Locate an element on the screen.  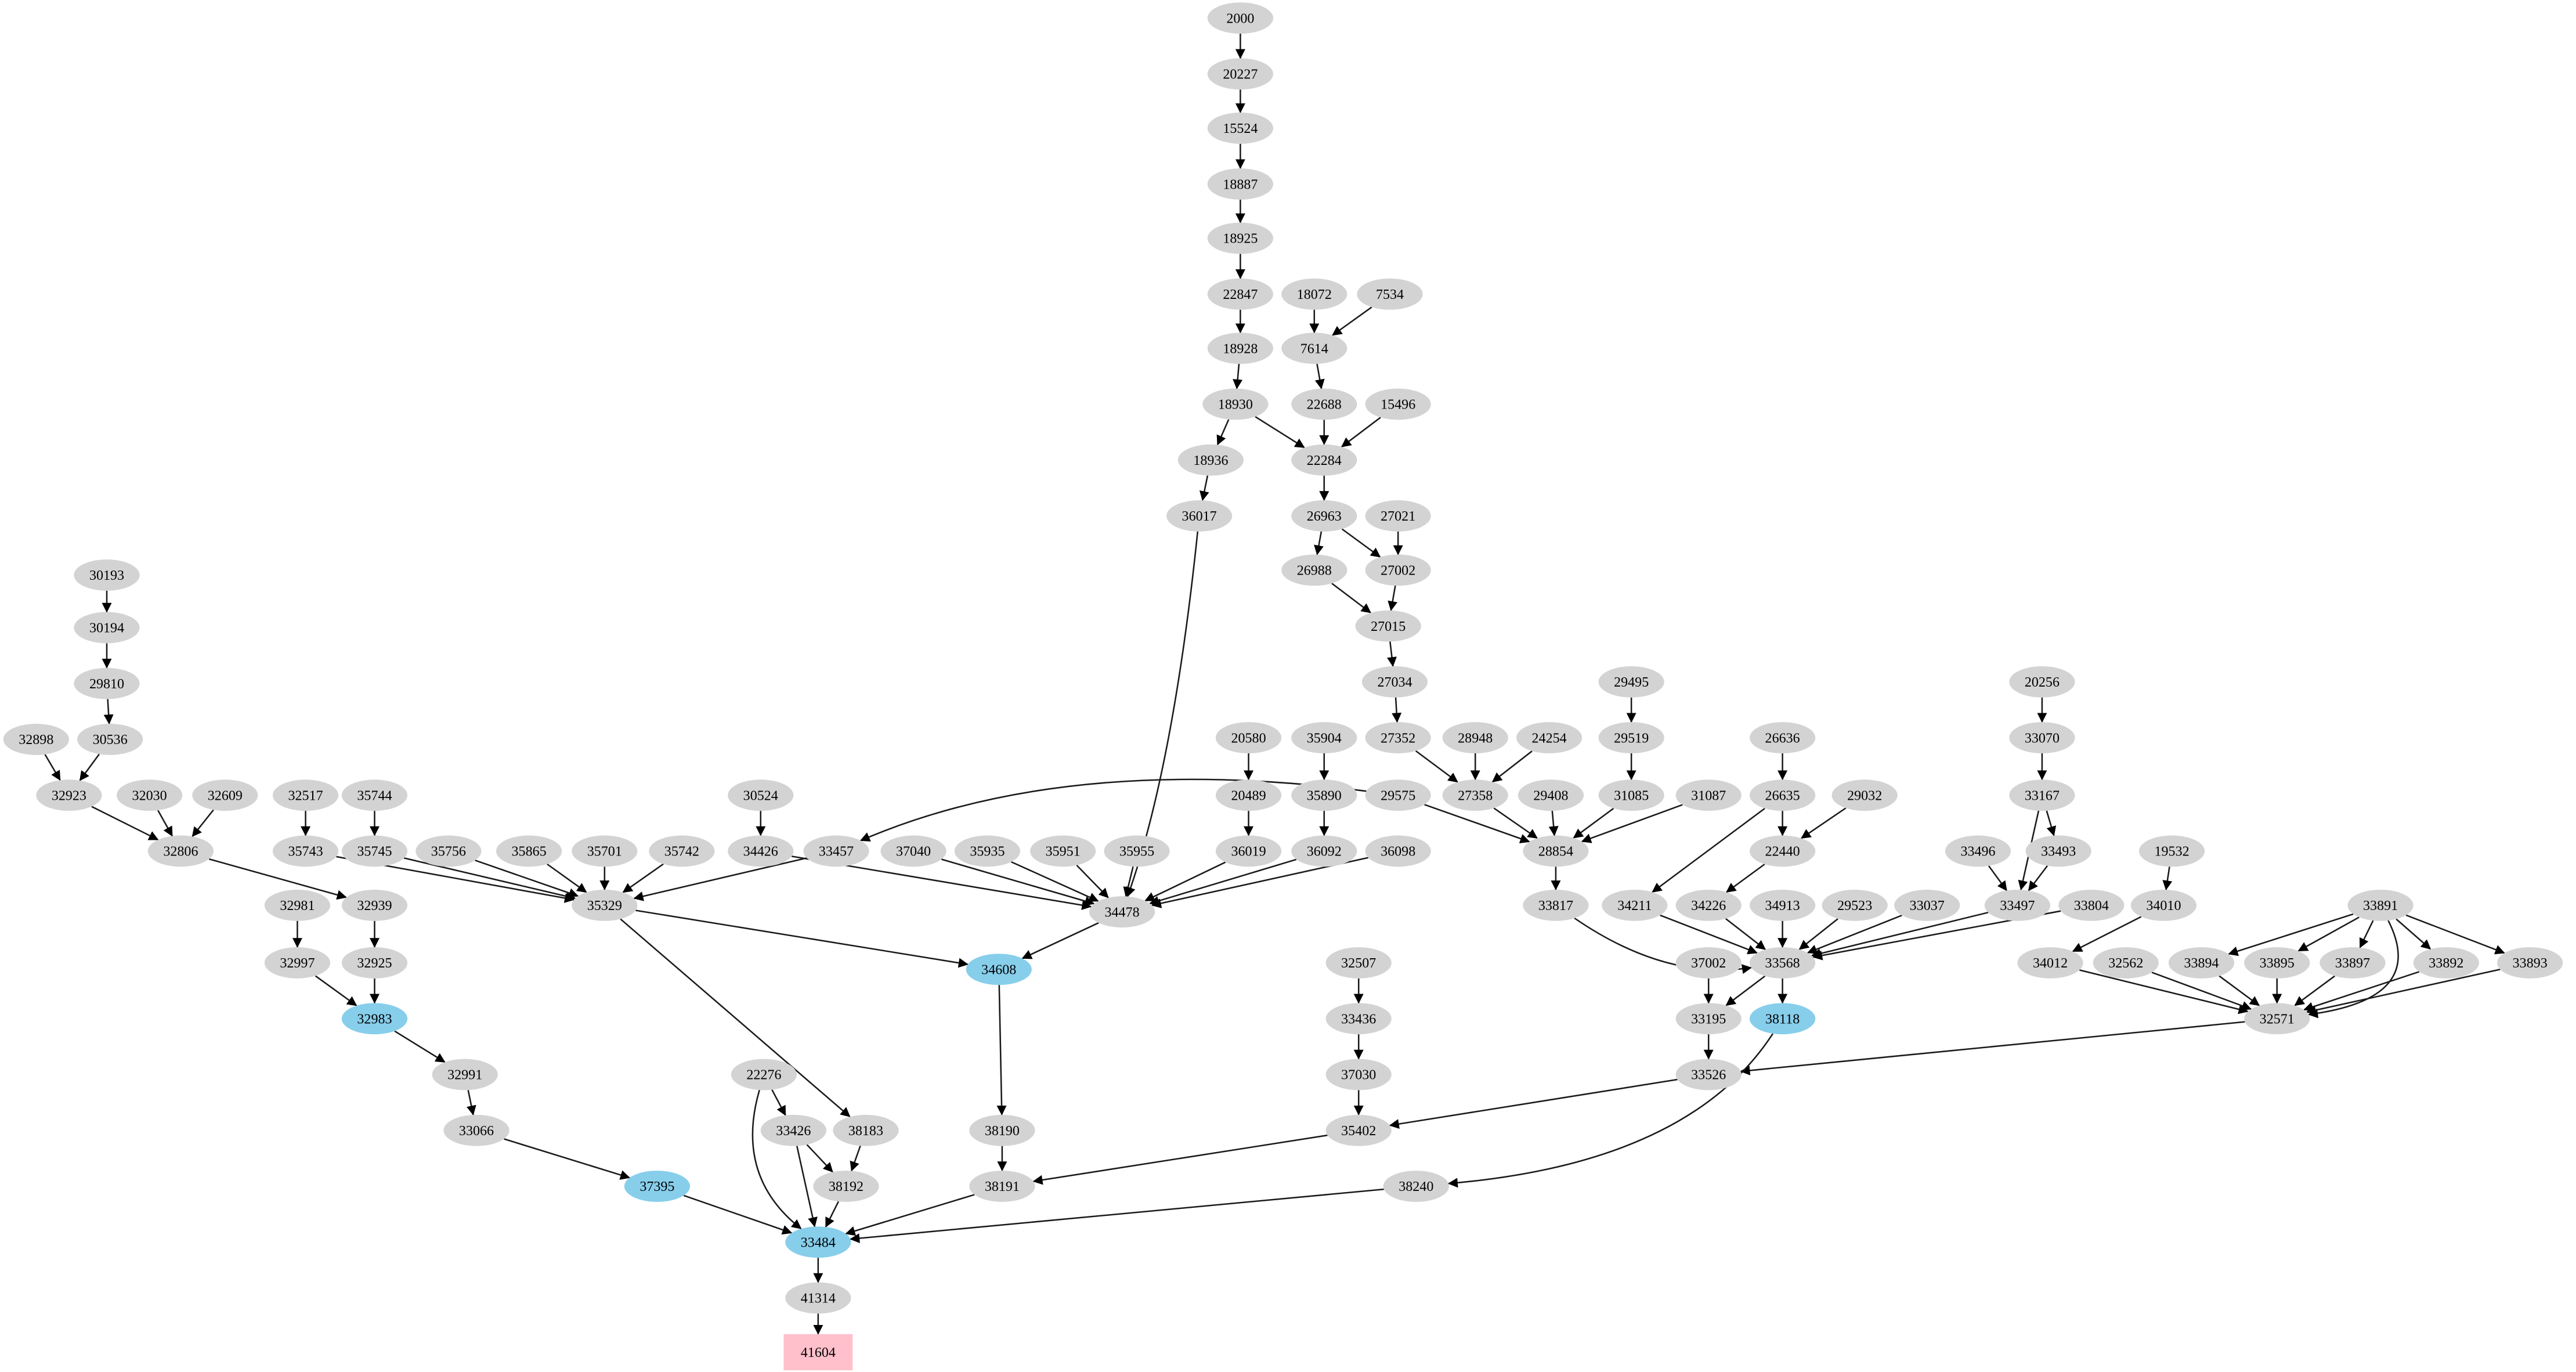
graph-node-34478: 34478 is located at coordinates (1122, 912).